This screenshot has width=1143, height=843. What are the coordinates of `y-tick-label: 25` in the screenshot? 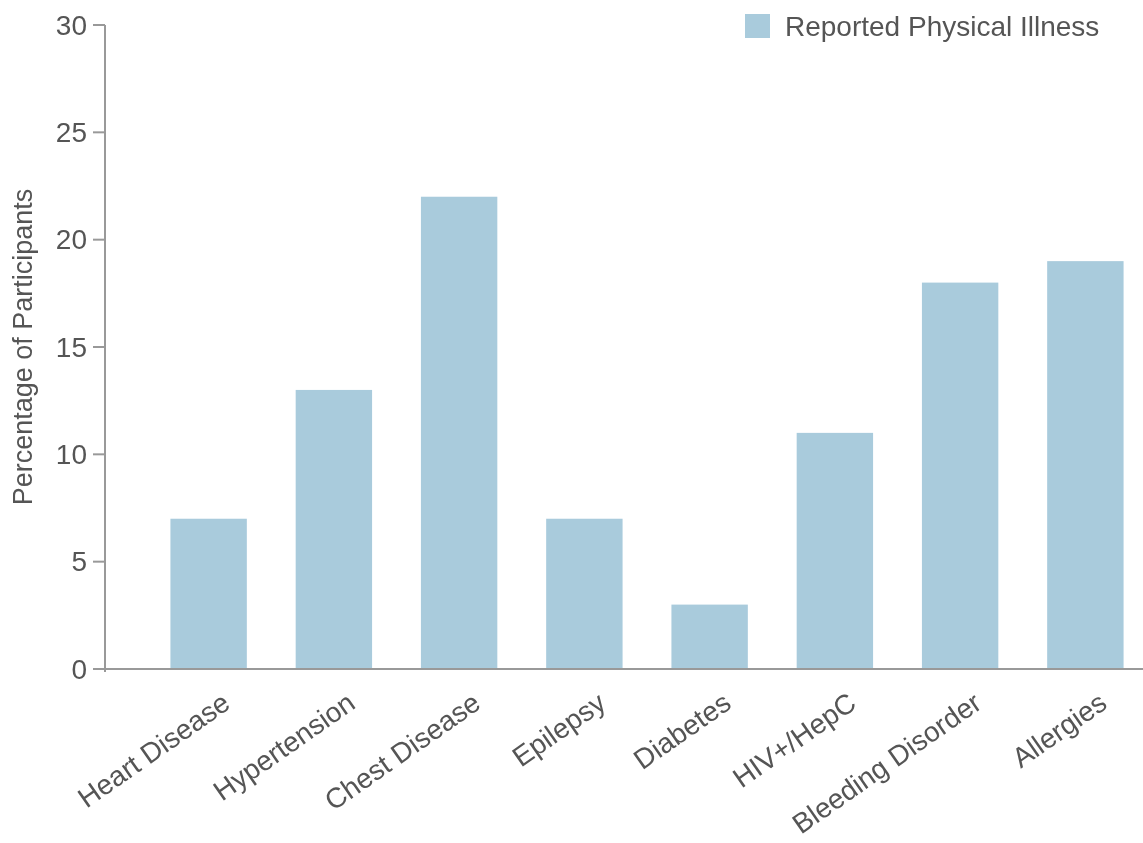 It's located at (71, 133).